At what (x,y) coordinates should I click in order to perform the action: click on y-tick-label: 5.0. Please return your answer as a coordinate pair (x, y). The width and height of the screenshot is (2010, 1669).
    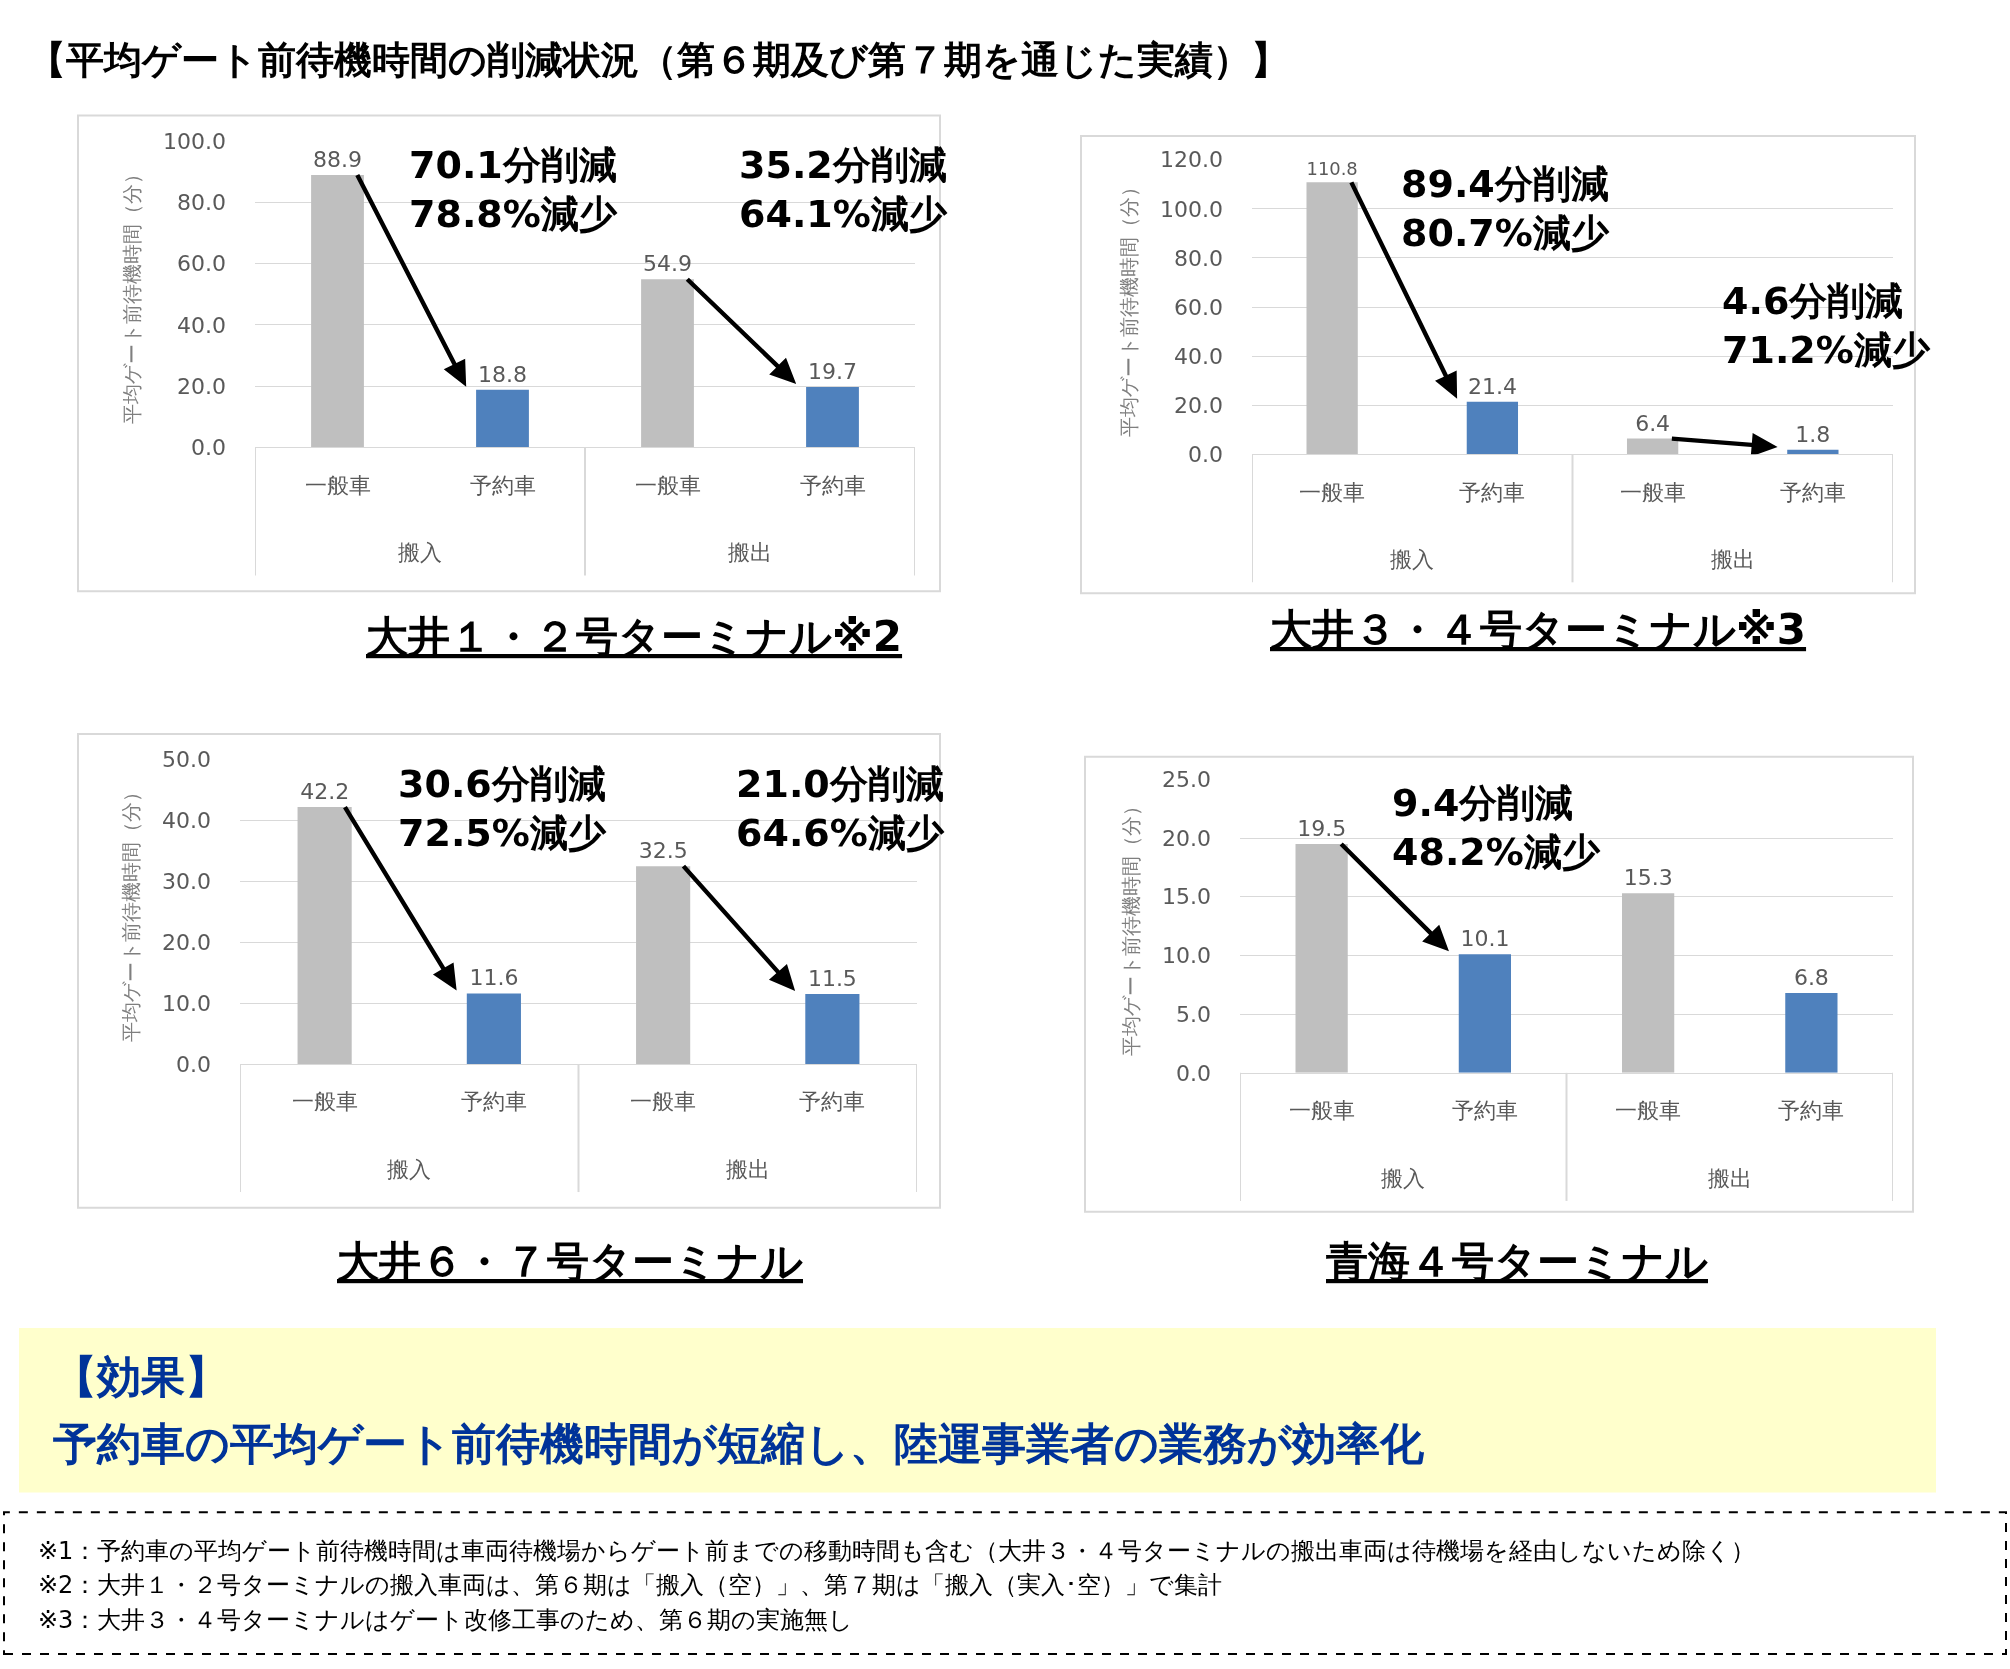
    Looking at the image, I should click on (1193, 1014).